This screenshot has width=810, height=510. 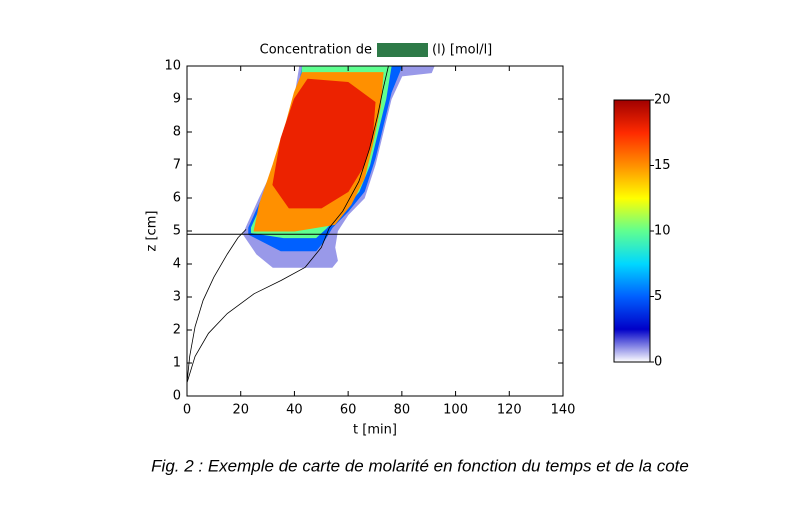 What do you see at coordinates (632, 231) in the screenshot?
I see `colorbar` at bounding box center [632, 231].